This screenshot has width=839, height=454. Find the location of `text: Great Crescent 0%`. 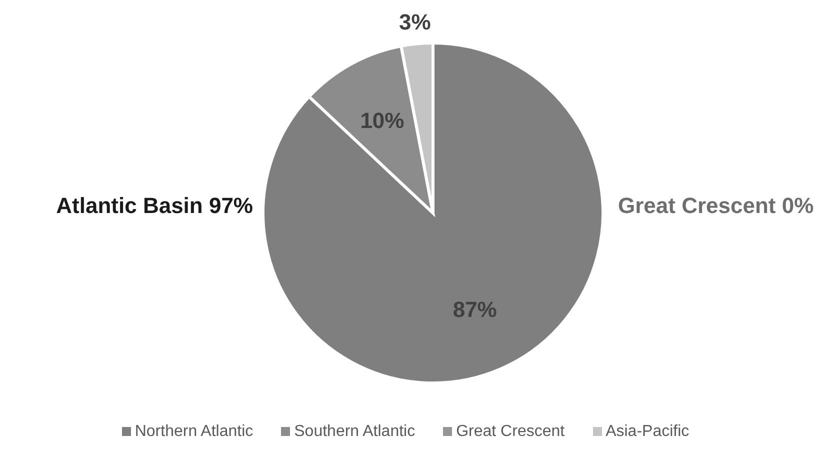

text: Great Crescent 0% is located at coordinates (716, 206).